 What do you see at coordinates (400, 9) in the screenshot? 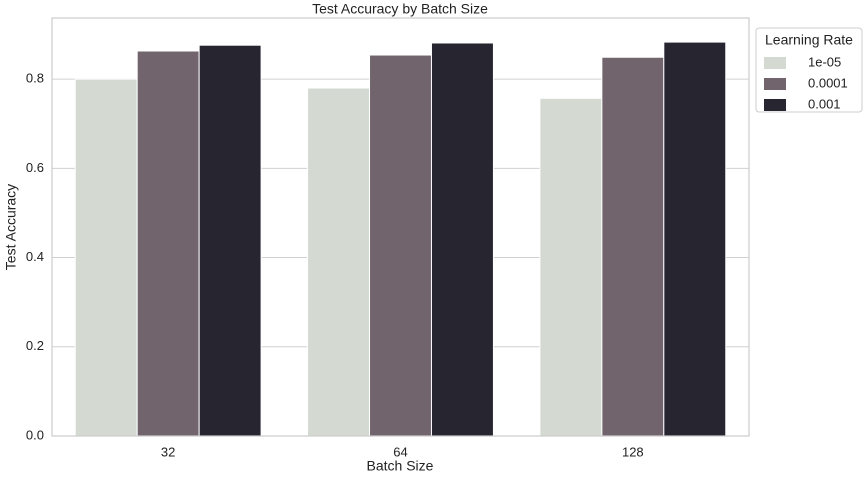
I see `chart-title: Test Accuracy by Batch Size` at bounding box center [400, 9].